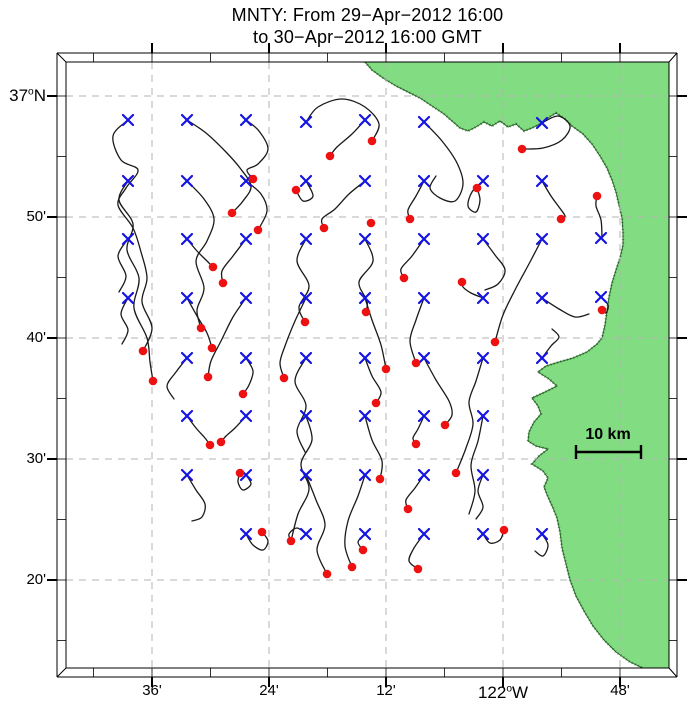 This screenshot has height=710, width=691. What do you see at coordinates (27, 95) in the screenshot?
I see `y-tick-label: 37oN` at bounding box center [27, 95].